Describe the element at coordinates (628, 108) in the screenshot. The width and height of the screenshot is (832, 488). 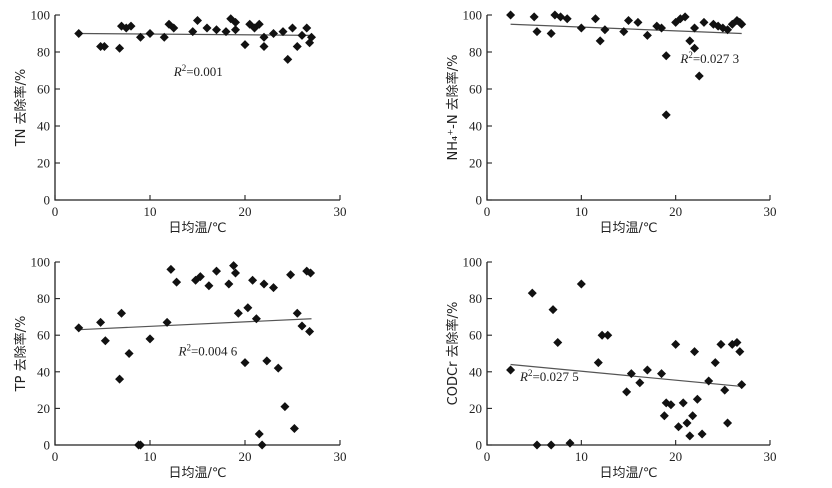
I see `axis-lines` at that location.